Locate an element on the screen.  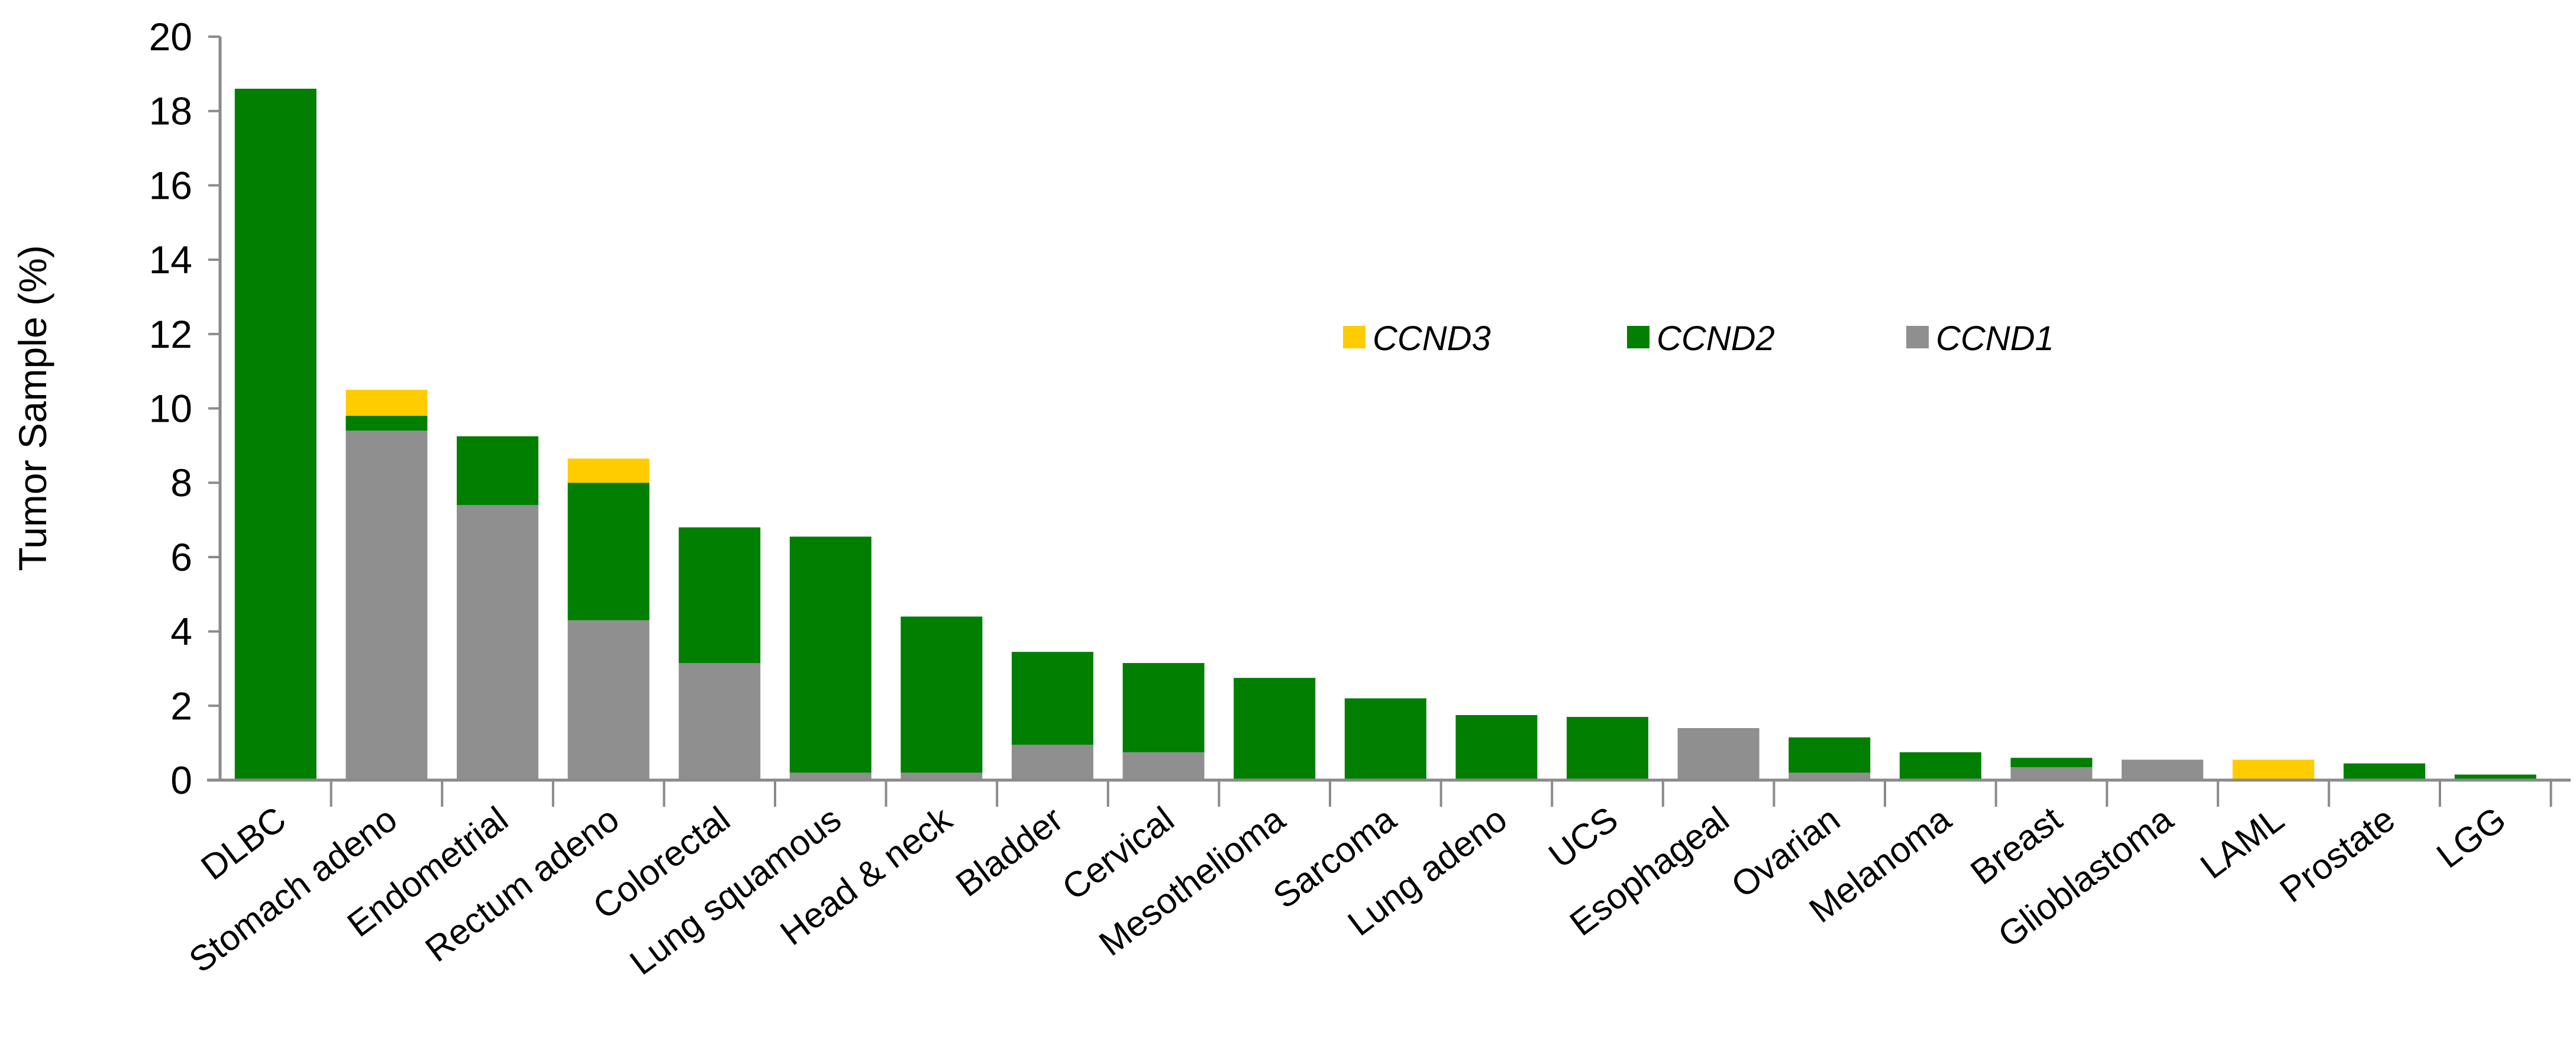
y-tick-label: 12 is located at coordinates (170, 334).